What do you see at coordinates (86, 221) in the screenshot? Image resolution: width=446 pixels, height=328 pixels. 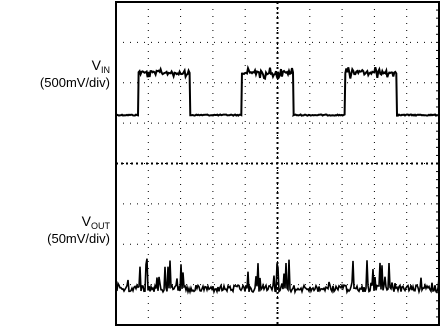 I see `vout-symbol: V` at bounding box center [86, 221].